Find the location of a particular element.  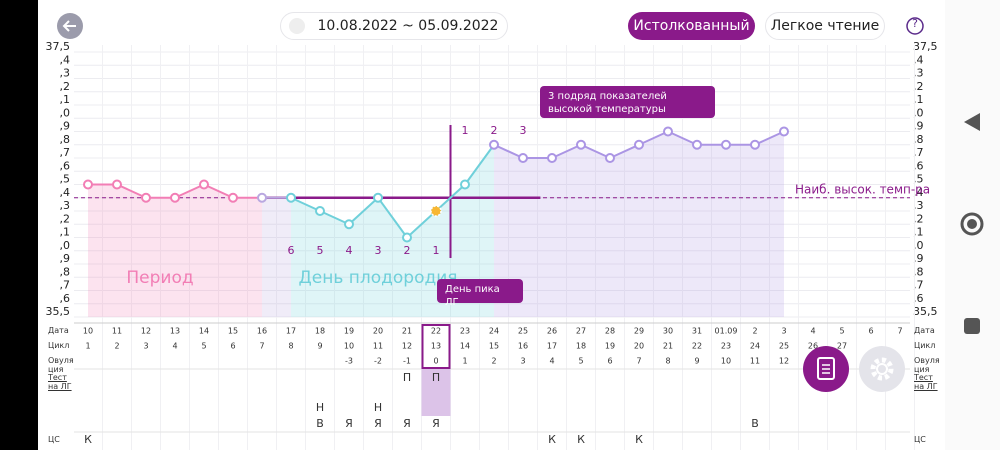

y-tick-label-right: ,4 is located at coordinates (918, 192).